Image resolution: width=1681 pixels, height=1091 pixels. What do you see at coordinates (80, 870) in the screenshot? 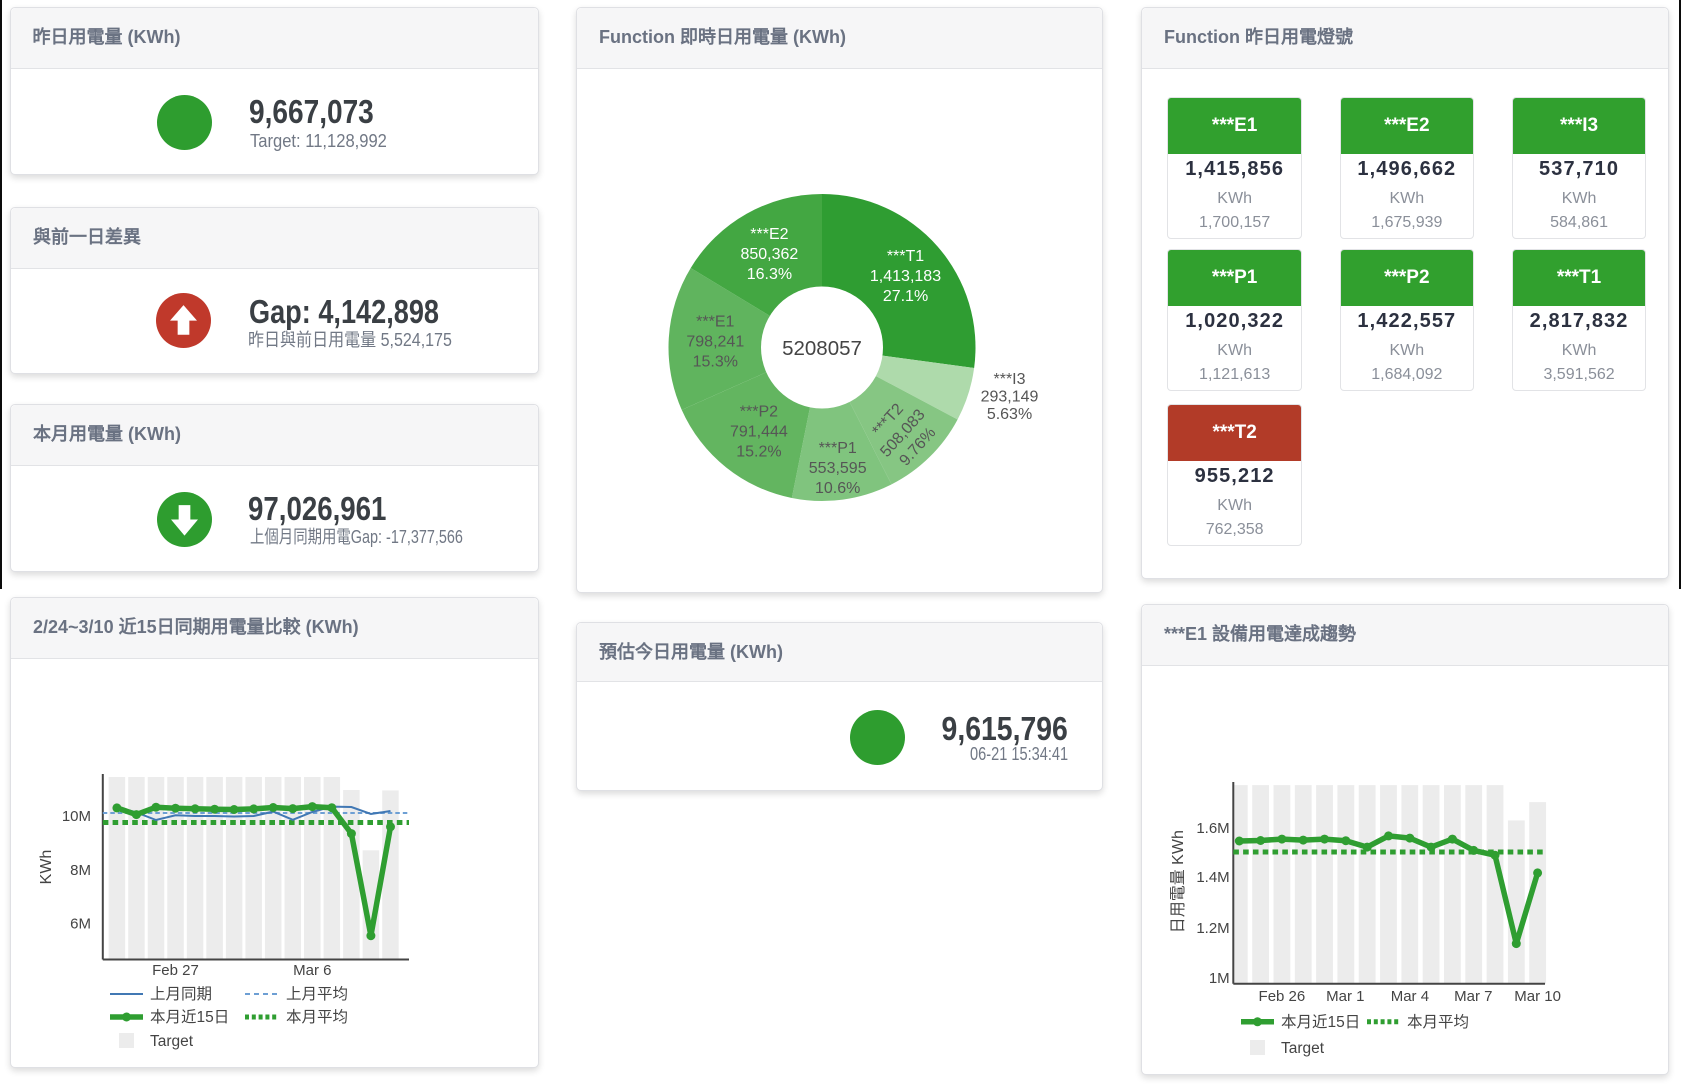
I see `svg-text: 8M` at bounding box center [80, 870].